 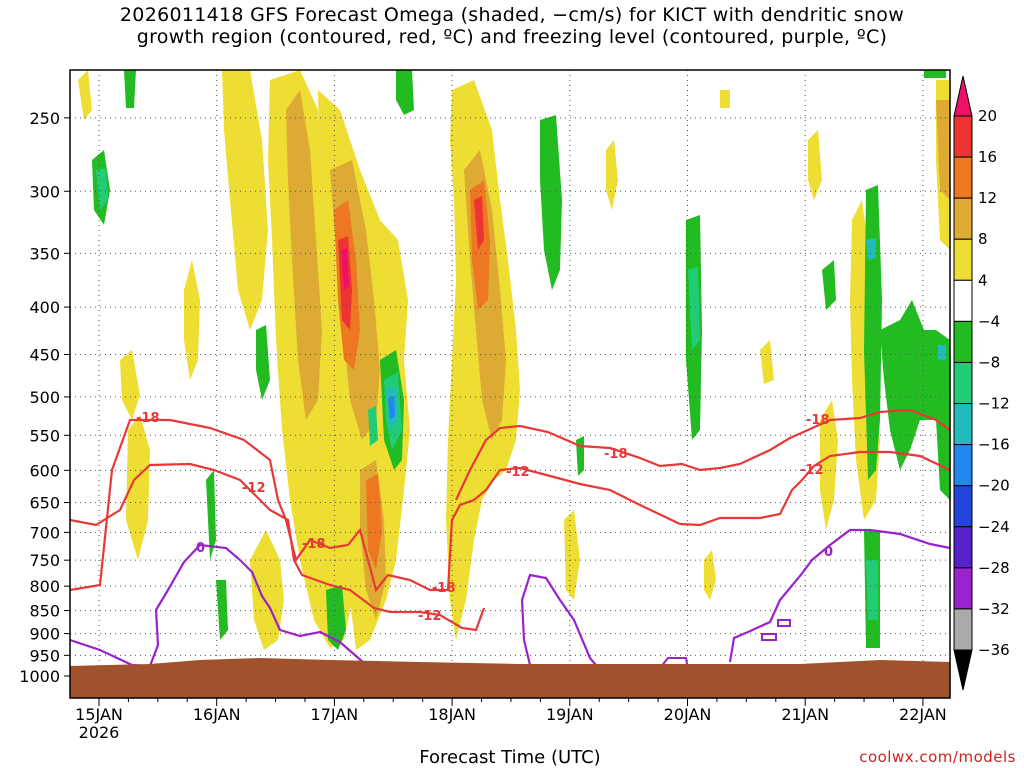 I want to click on y-tick-label: 950, so click(x=44, y=655).